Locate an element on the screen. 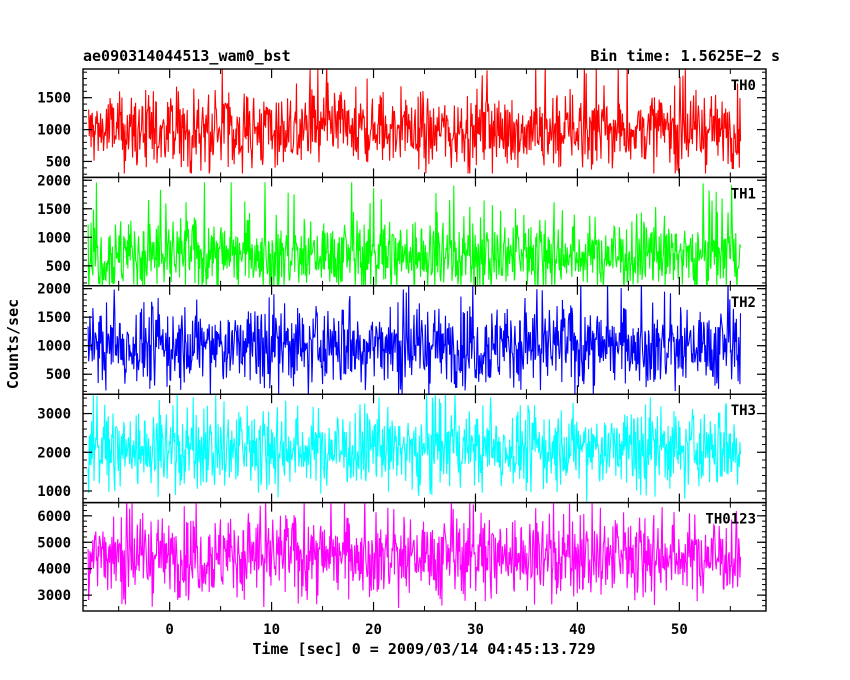  panel-th0: 500 1000 1500 TH0 is located at coordinates (402, 123).